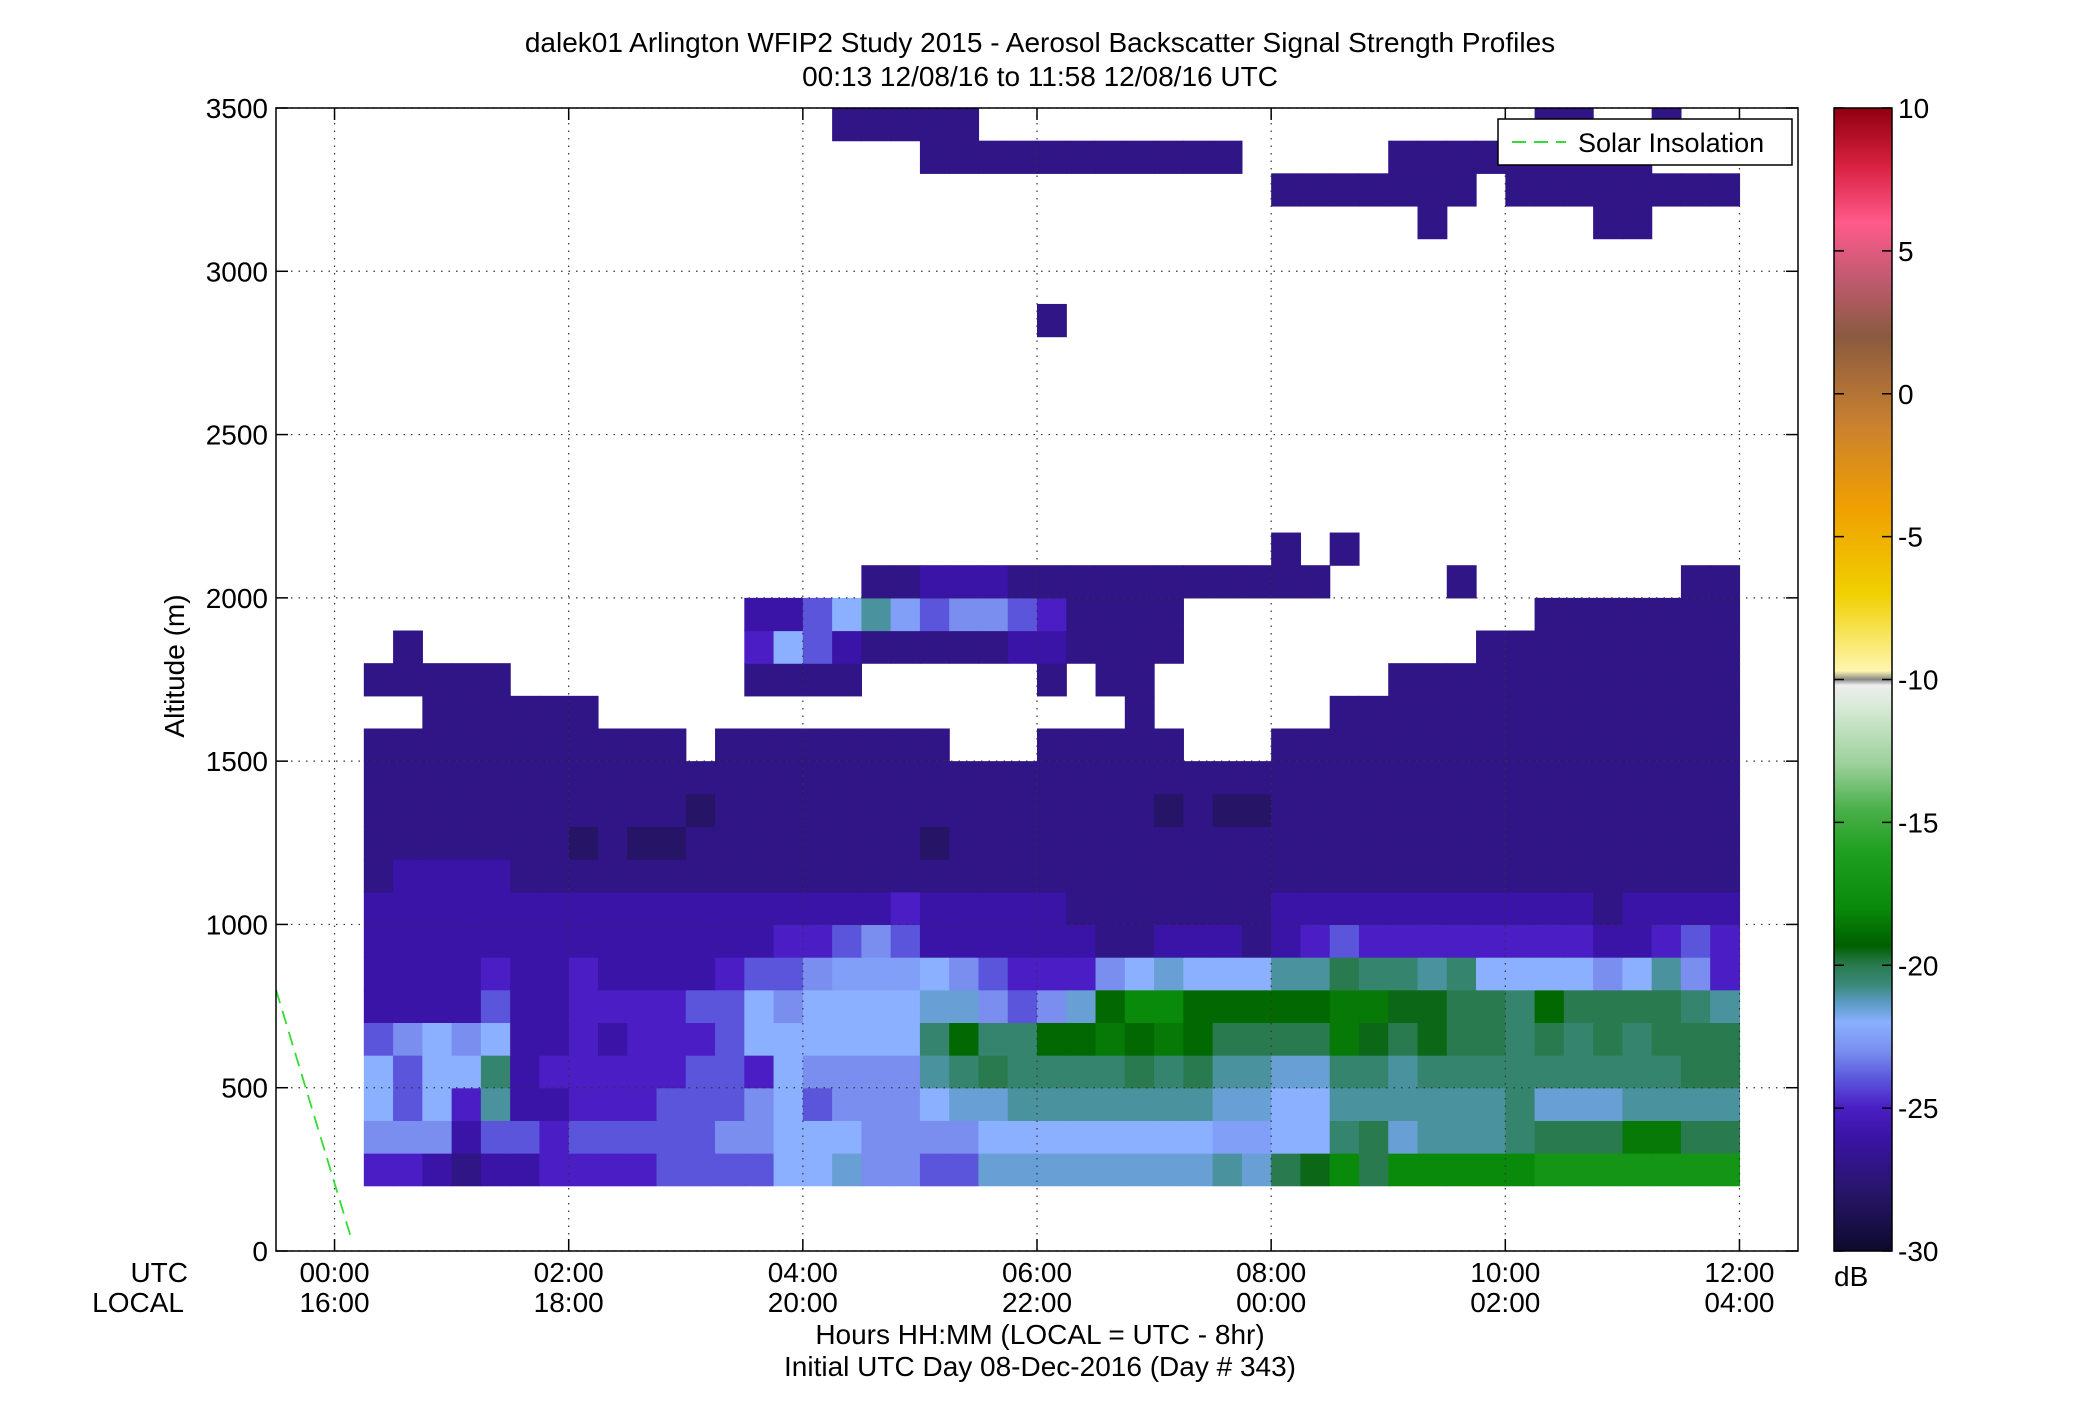 This screenshot has width=2098, height=1425. What do you see at coordinates (1910, 537) in the screenshot?
I see `colorbar-tick-label: -5` at bounding box center [1910, 537].